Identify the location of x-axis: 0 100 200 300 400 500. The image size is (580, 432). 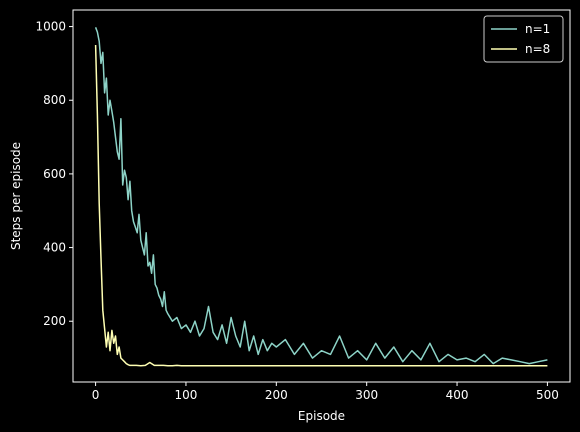
(325, 392).